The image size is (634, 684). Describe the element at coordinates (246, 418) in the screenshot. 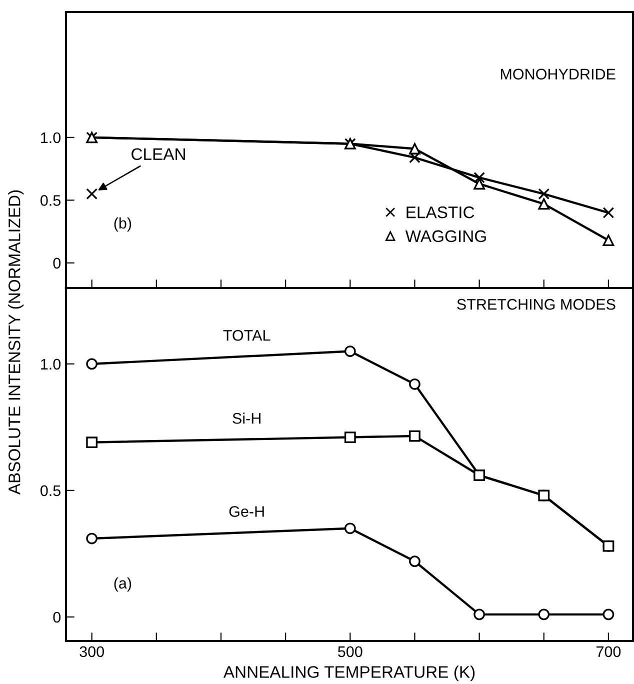

I see `series-label: Si-H` at that location.